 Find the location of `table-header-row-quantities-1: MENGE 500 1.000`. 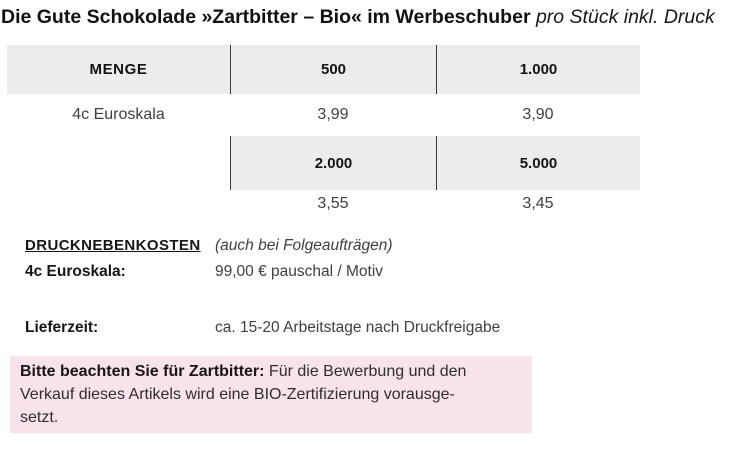

table-header-row-quantities-1: MENGE 500 1.000 is located at coordinates (323, 69).